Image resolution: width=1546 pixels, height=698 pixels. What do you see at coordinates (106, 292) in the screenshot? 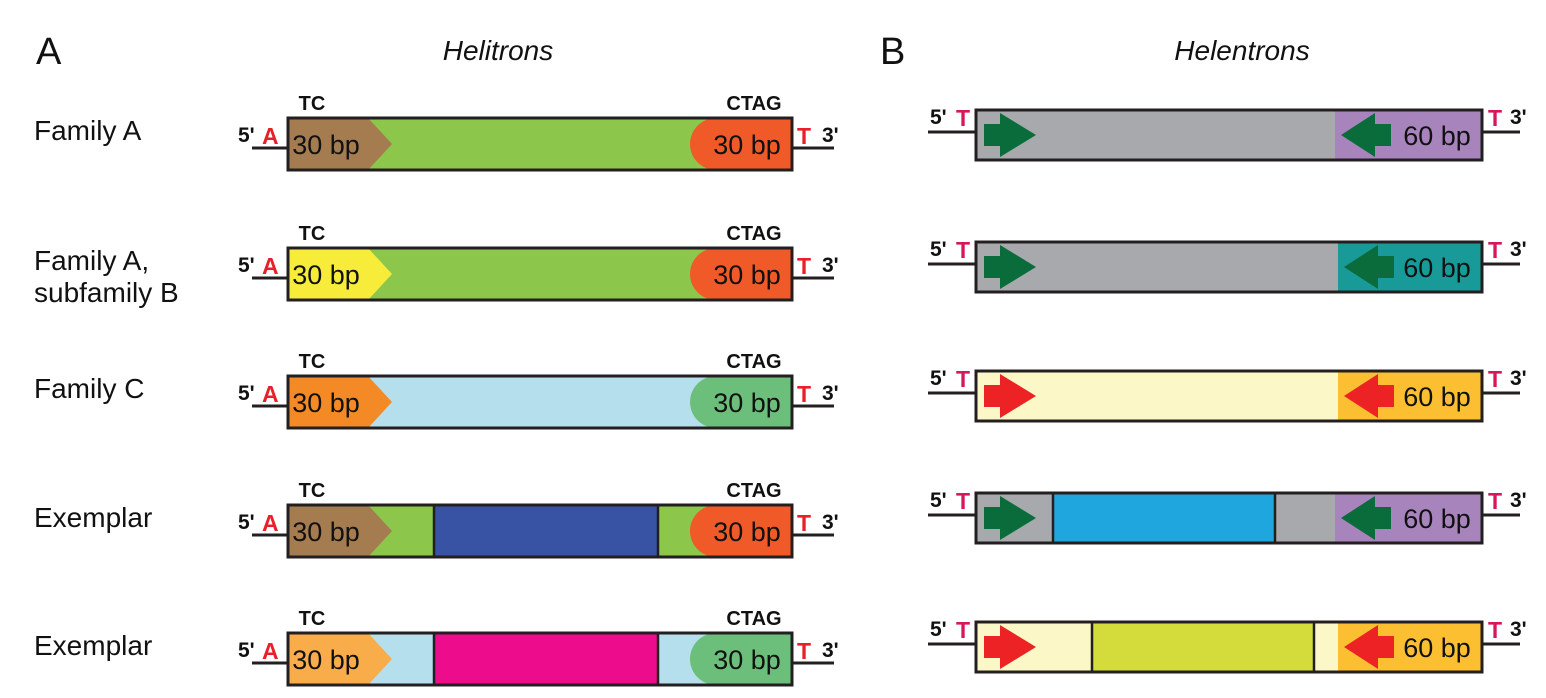
I see `row-label-line2: subfamily B` at bounding box center [106, 292].